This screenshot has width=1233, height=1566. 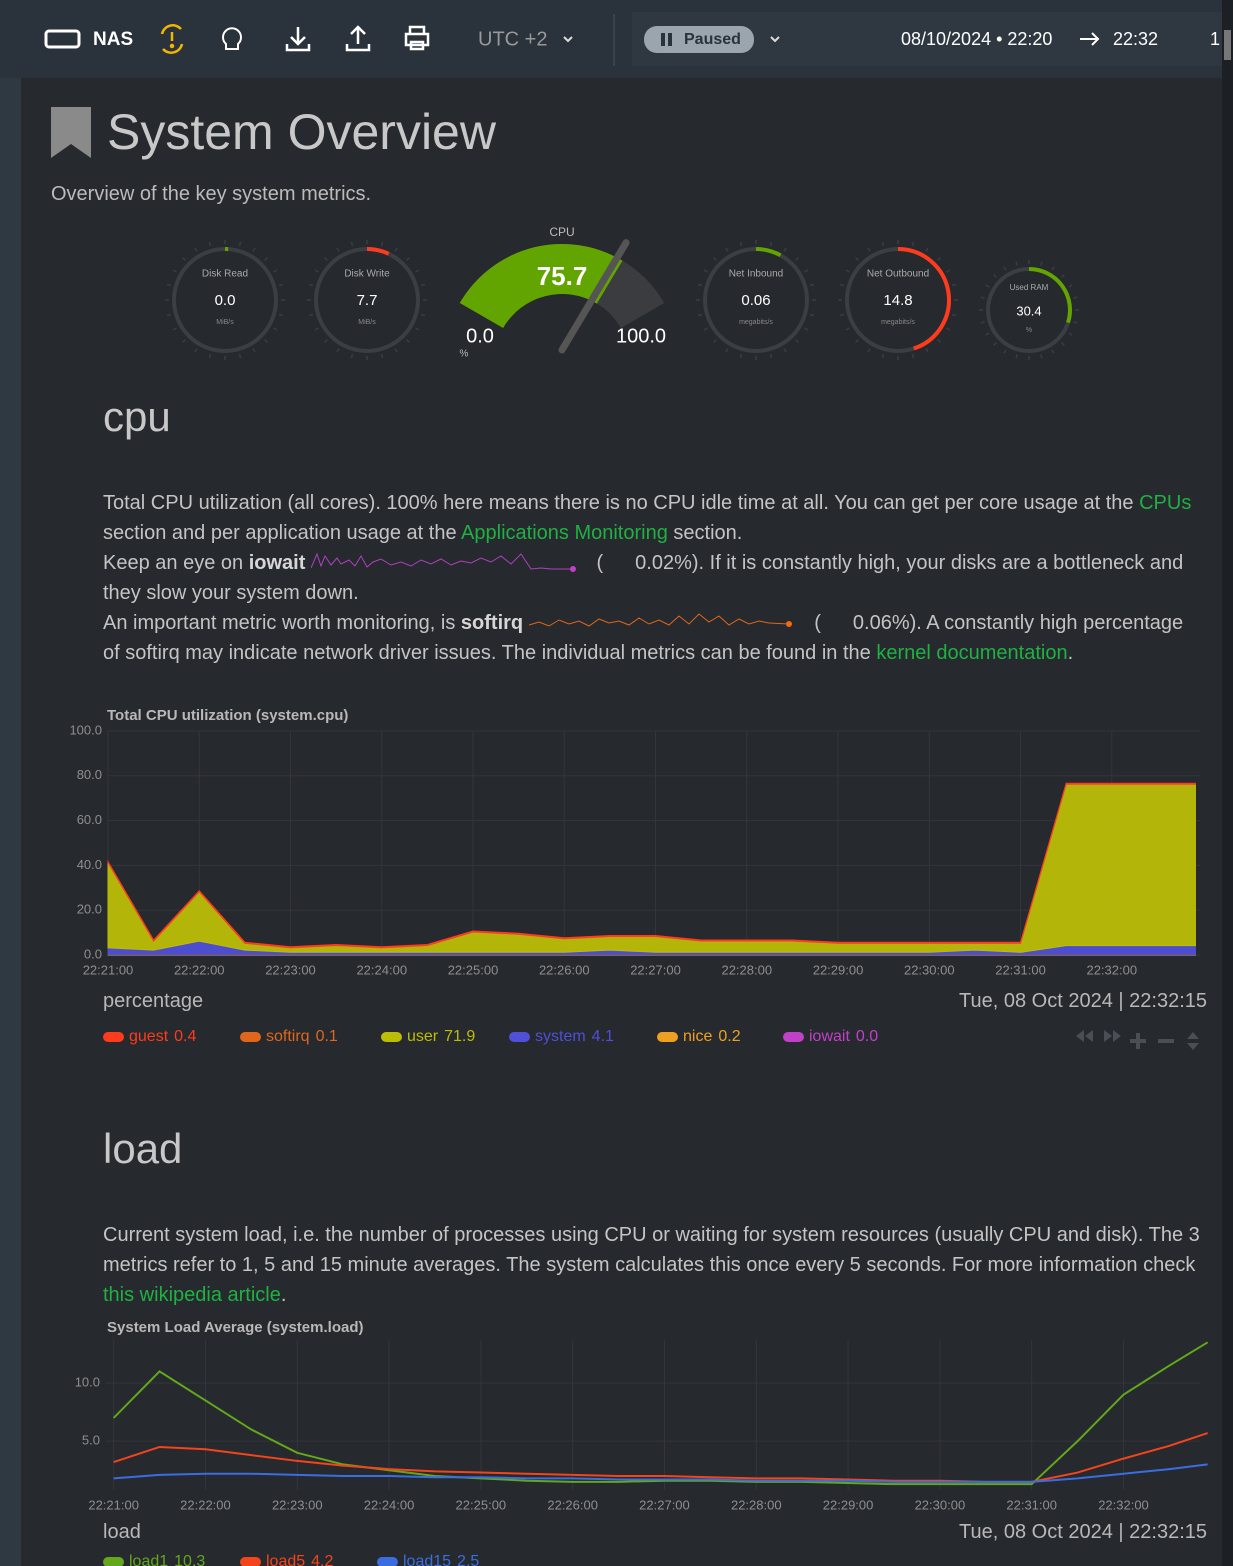 What do you see at coordinates (297, 1504) in the screenshot?
I see `x-tick-label: 22:23:00` at bounding box center [297, 1504].